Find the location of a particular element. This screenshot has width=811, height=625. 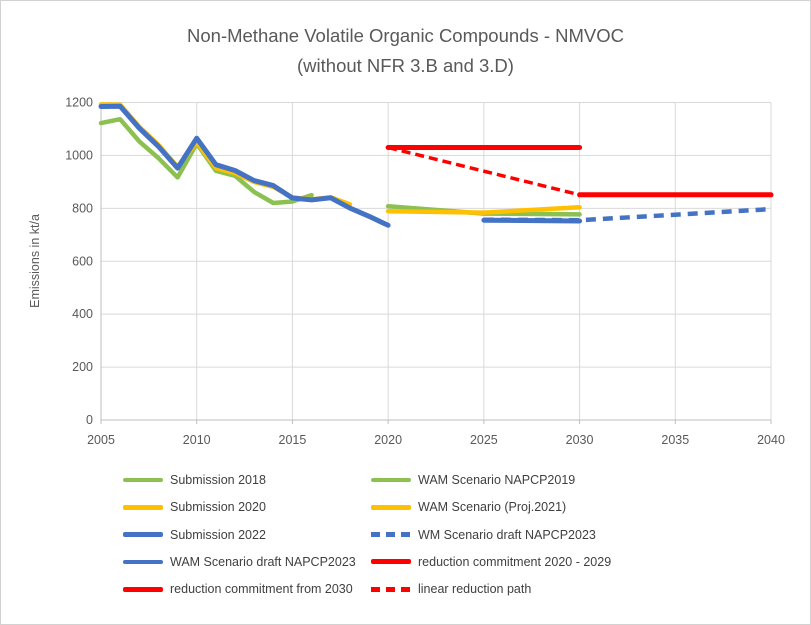

series-line-wm-scenario-draft-napcp2023 is located at coordinates (627, 214).